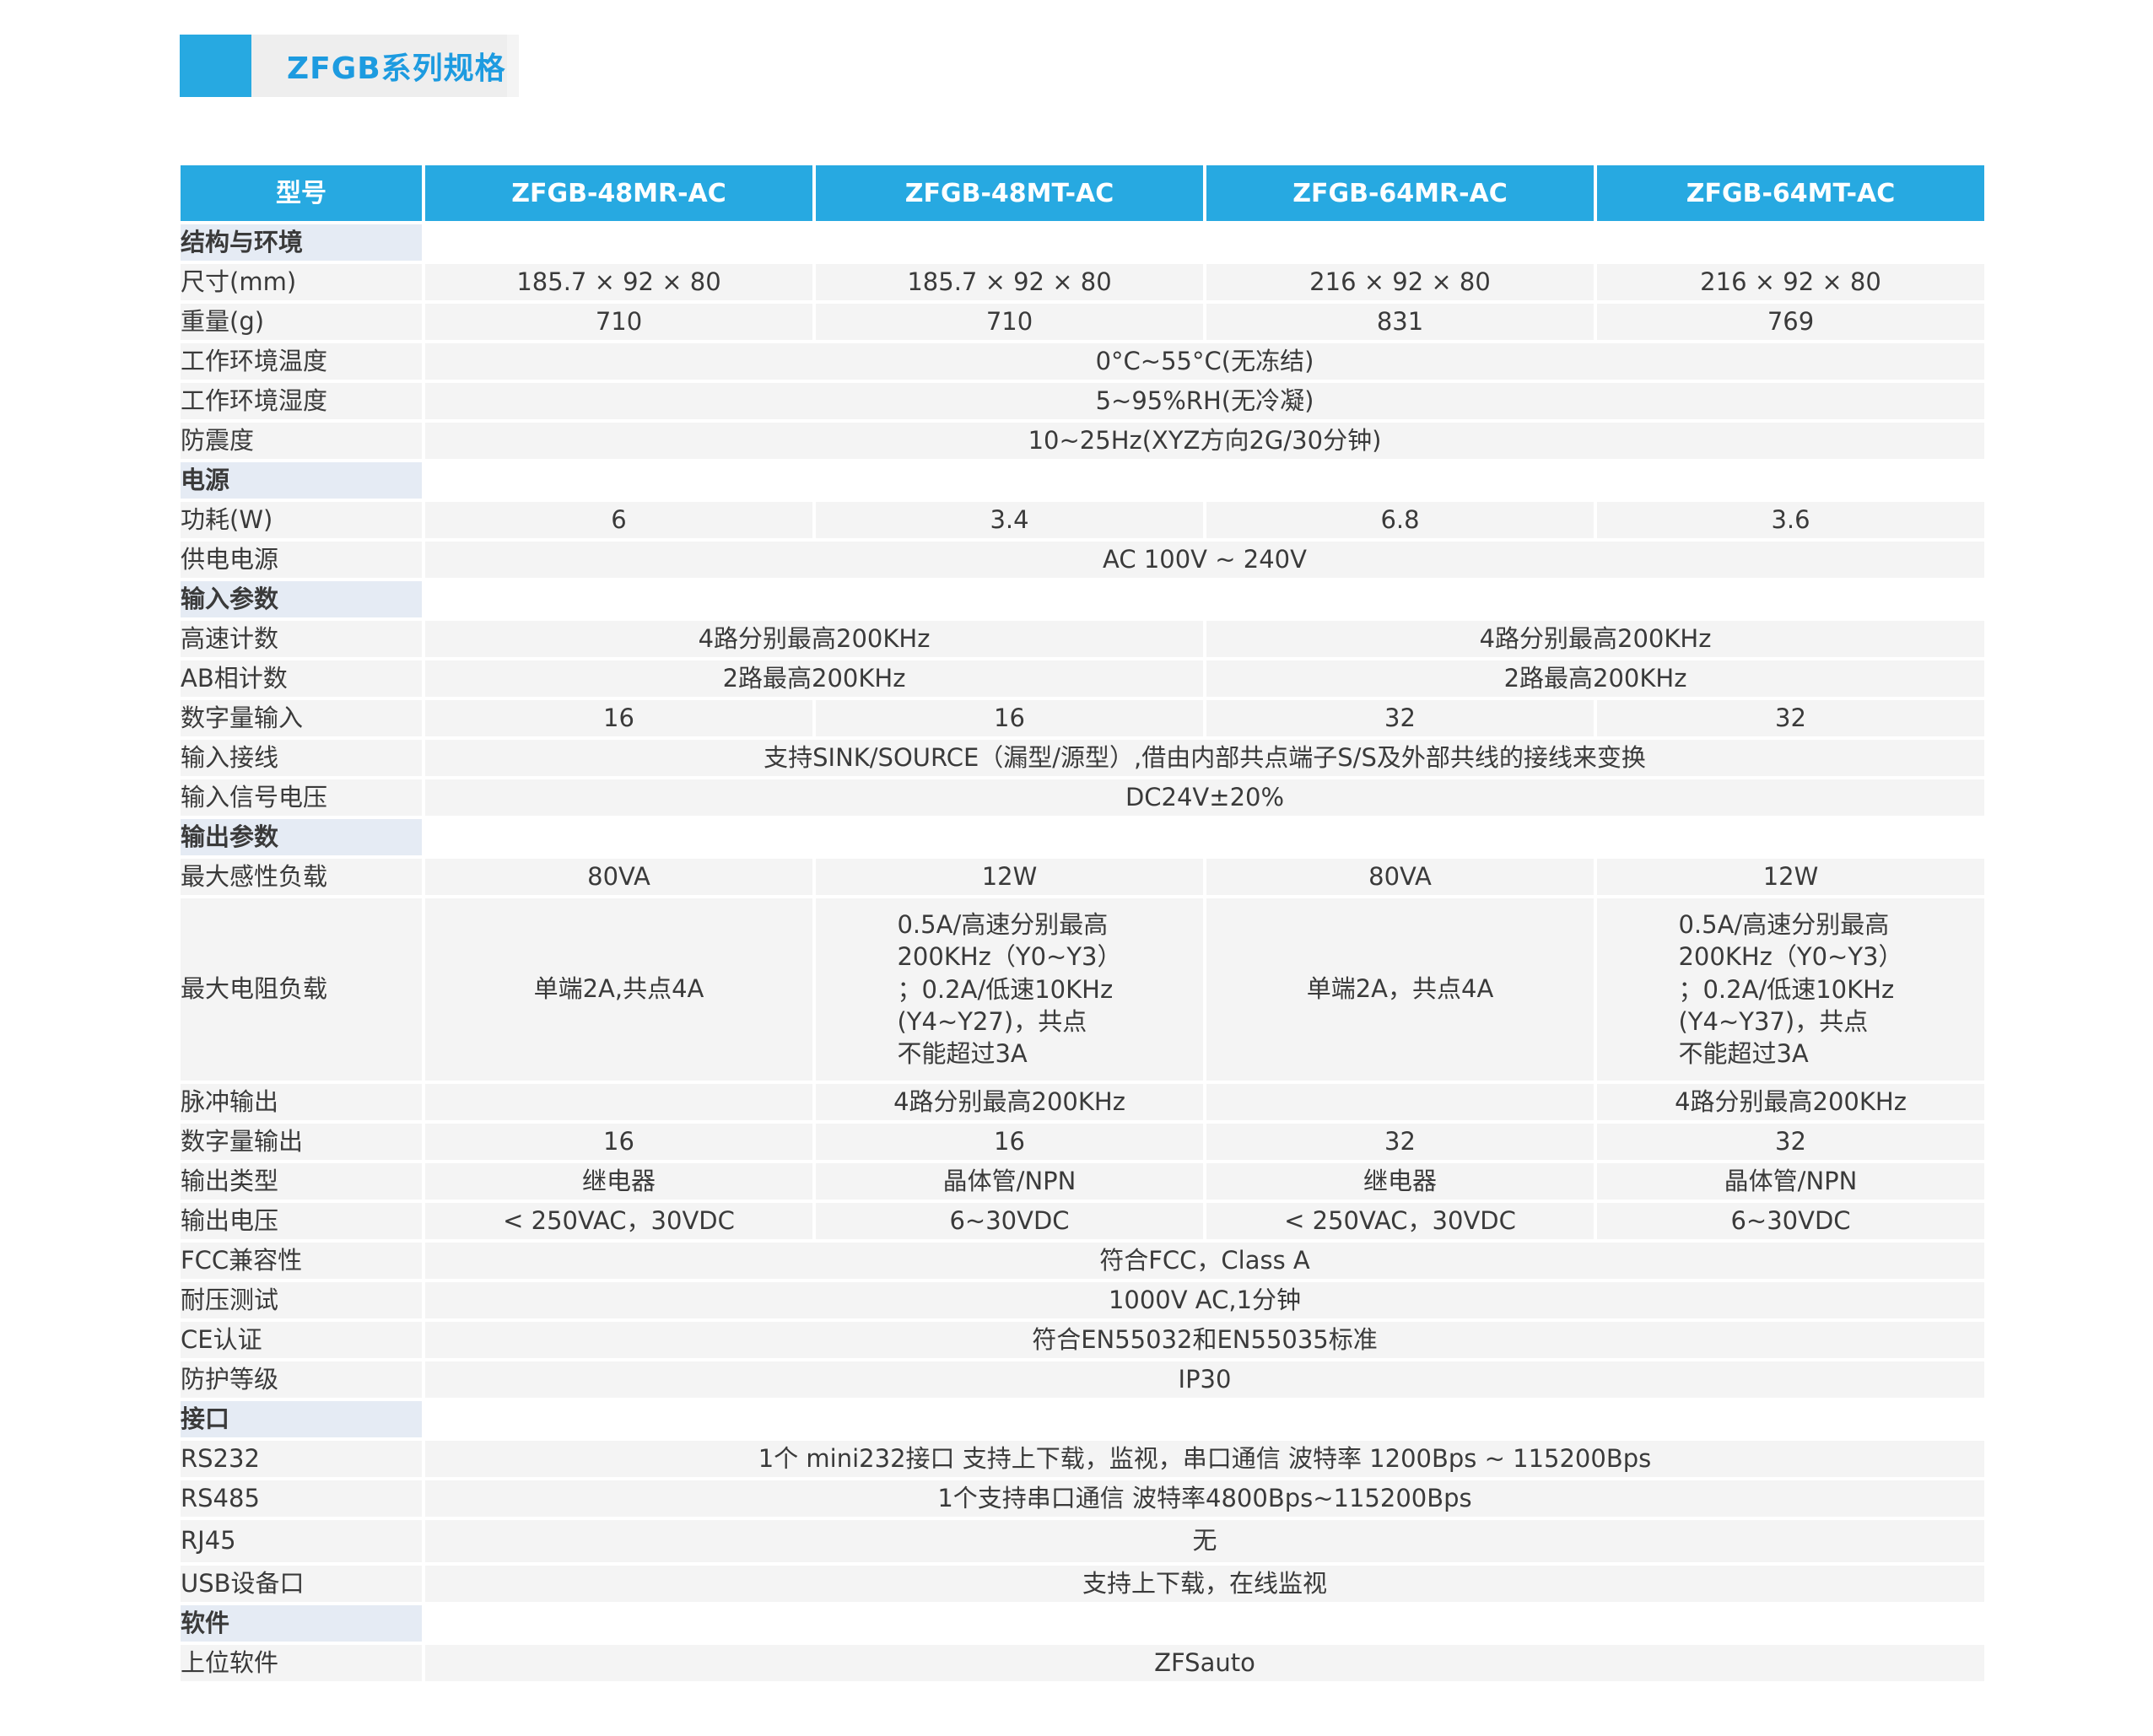 This screenshot has height=1736, width=2153. I want to click on table-row: RJ45 无, so click(1082, 1541).